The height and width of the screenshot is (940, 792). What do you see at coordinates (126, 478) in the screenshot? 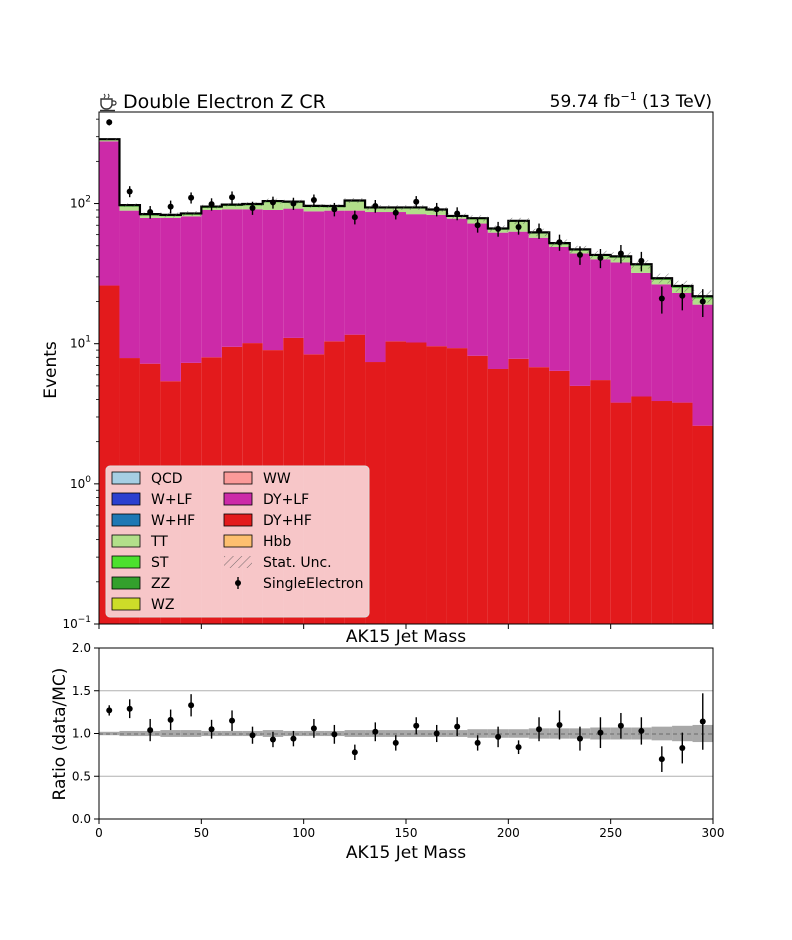
I see `legend-swatch-qcd` at bounding box center [126, 478].